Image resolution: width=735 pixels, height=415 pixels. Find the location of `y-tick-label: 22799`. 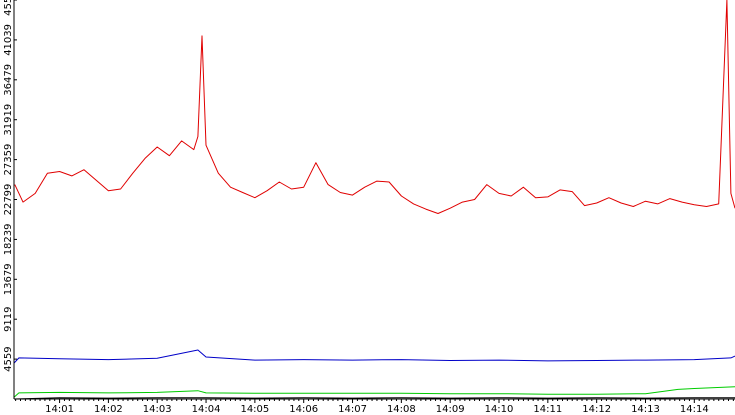

y-tick-label: 22799 is located at coordinates (8, 200).